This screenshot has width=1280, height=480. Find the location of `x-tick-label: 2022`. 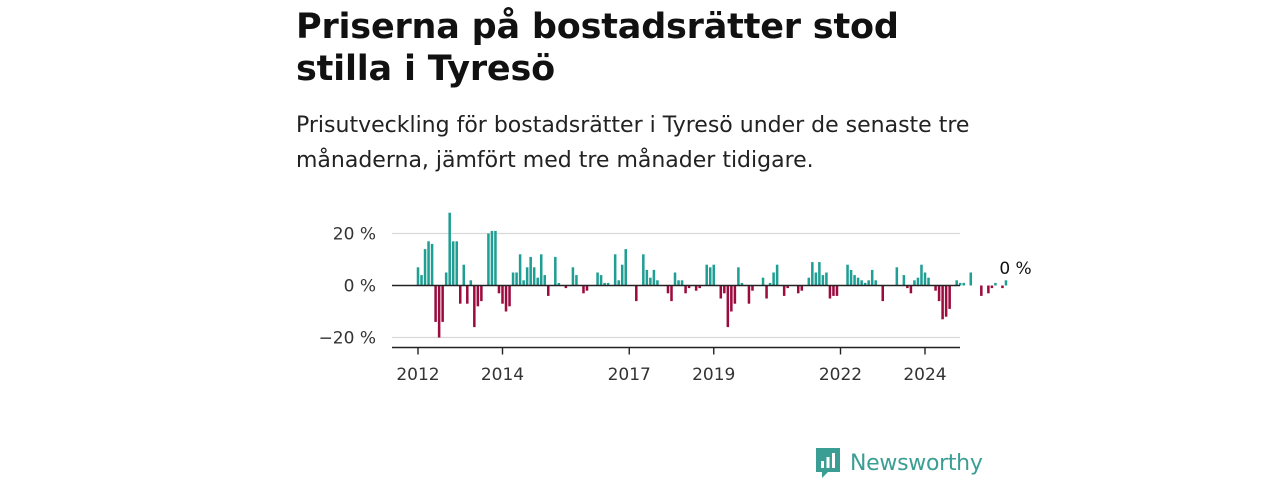

x-tick-label: 2022 is located at coordinates (840, 375).